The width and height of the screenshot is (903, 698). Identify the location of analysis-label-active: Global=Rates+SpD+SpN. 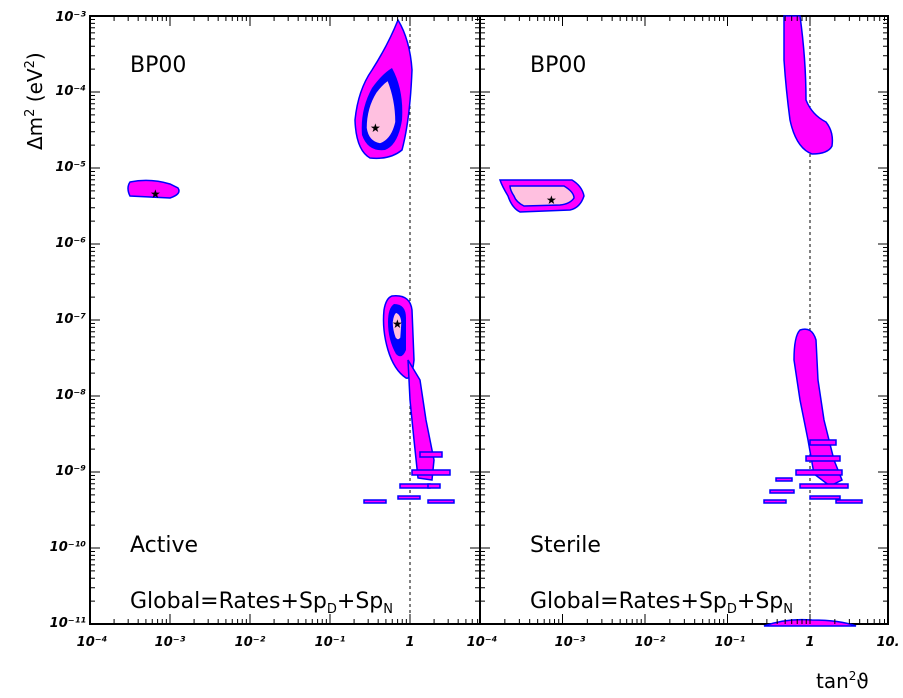
(261, 603).